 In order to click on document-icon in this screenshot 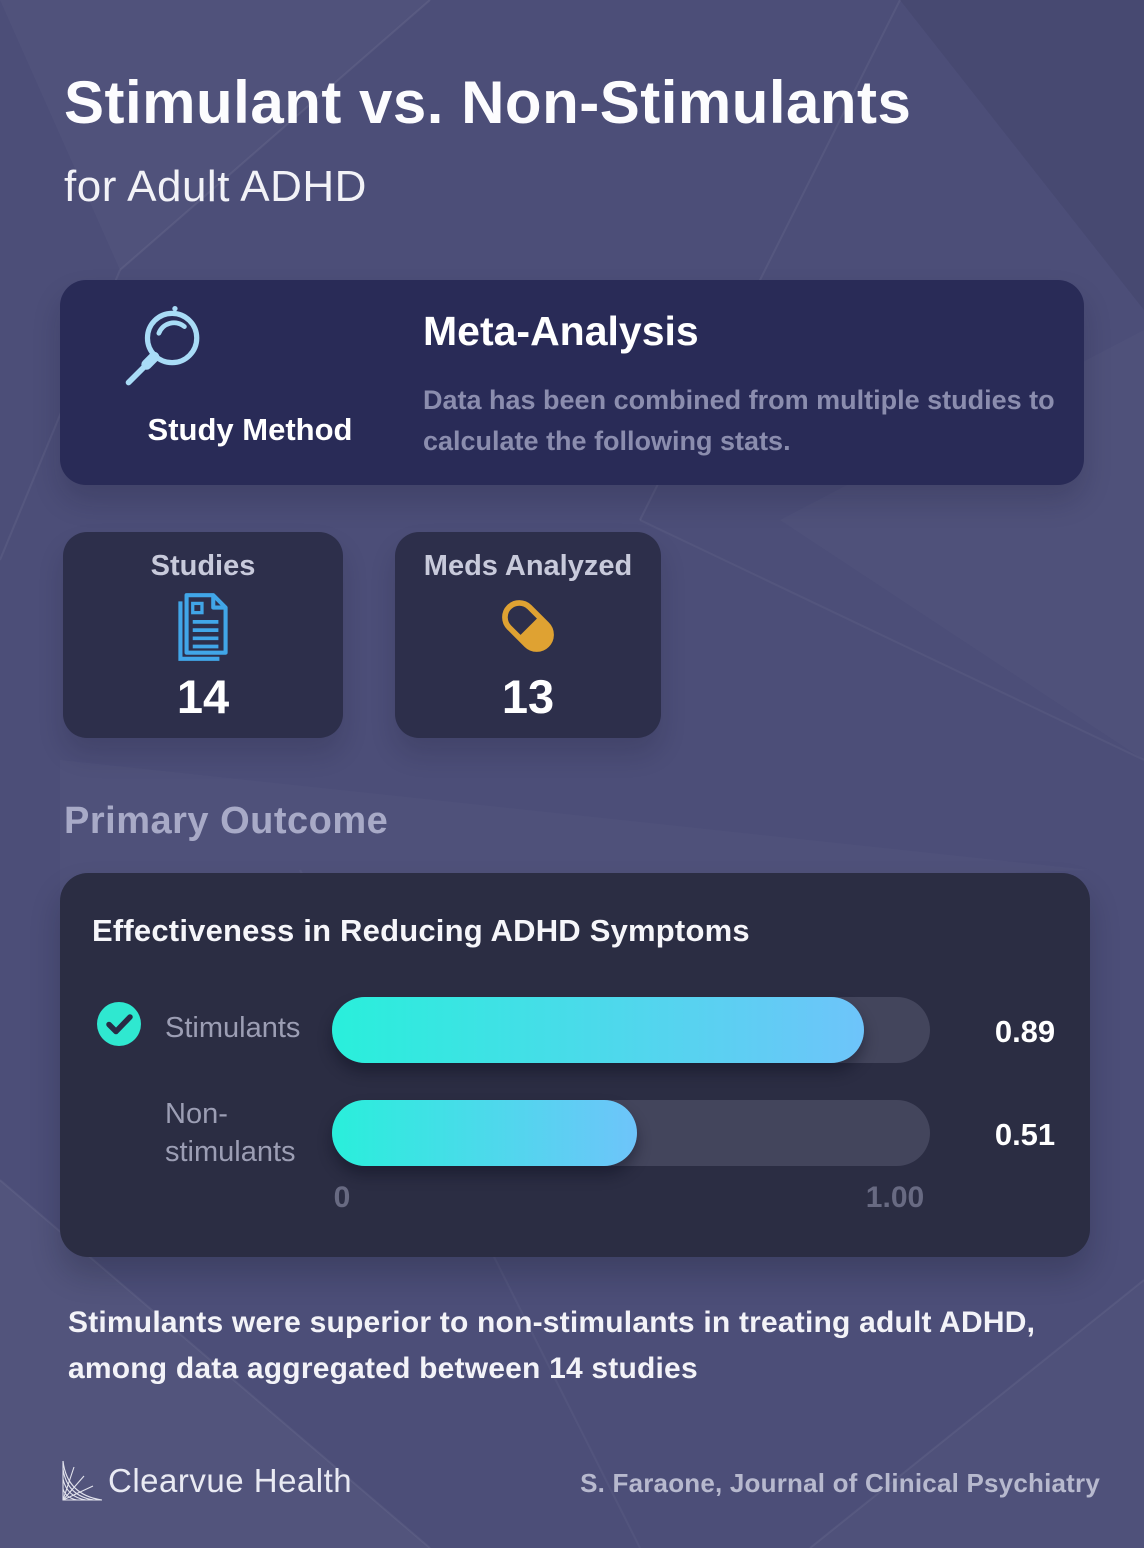, I will do `click(203, 627)`.